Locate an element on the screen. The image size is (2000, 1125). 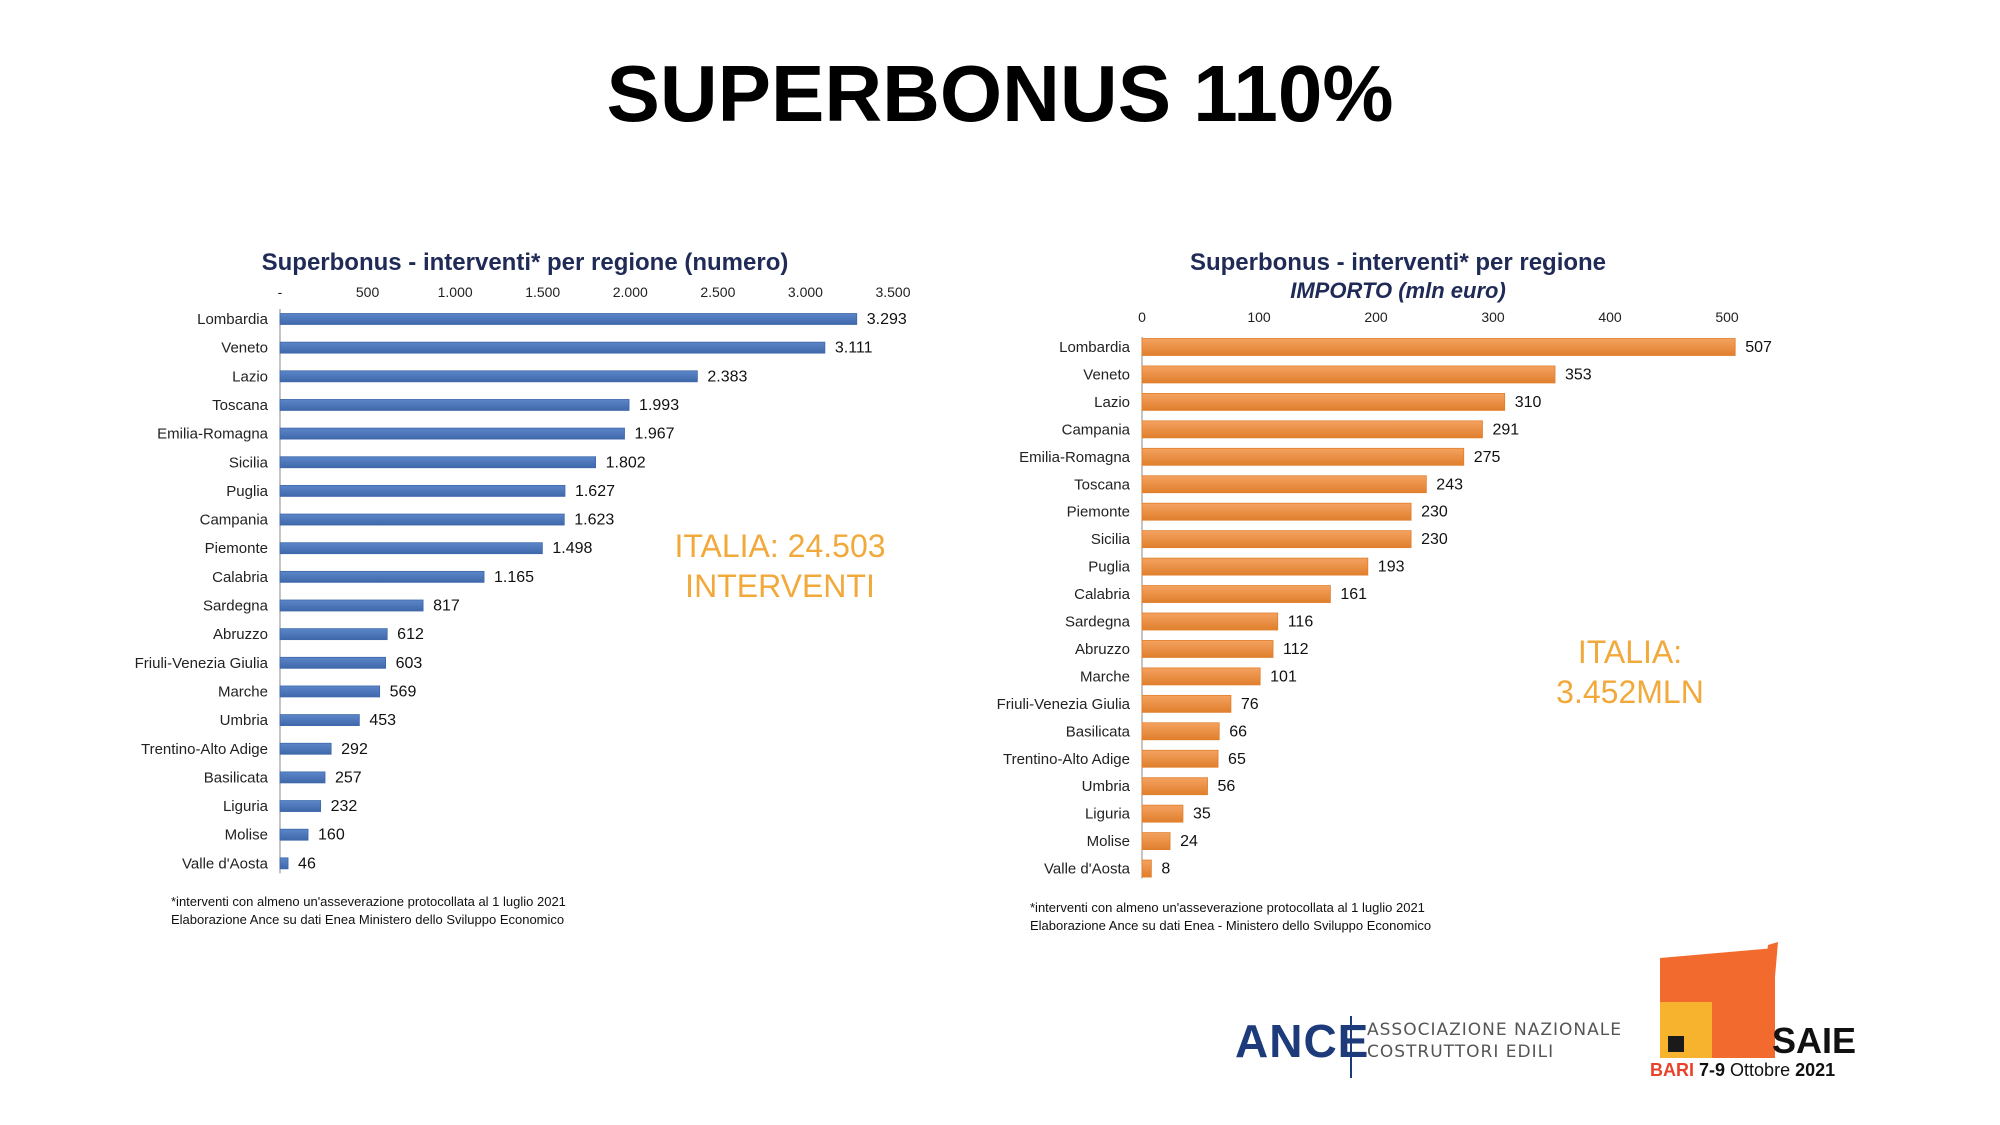
data-label: 1.993 is located at coordinates (659, 405).